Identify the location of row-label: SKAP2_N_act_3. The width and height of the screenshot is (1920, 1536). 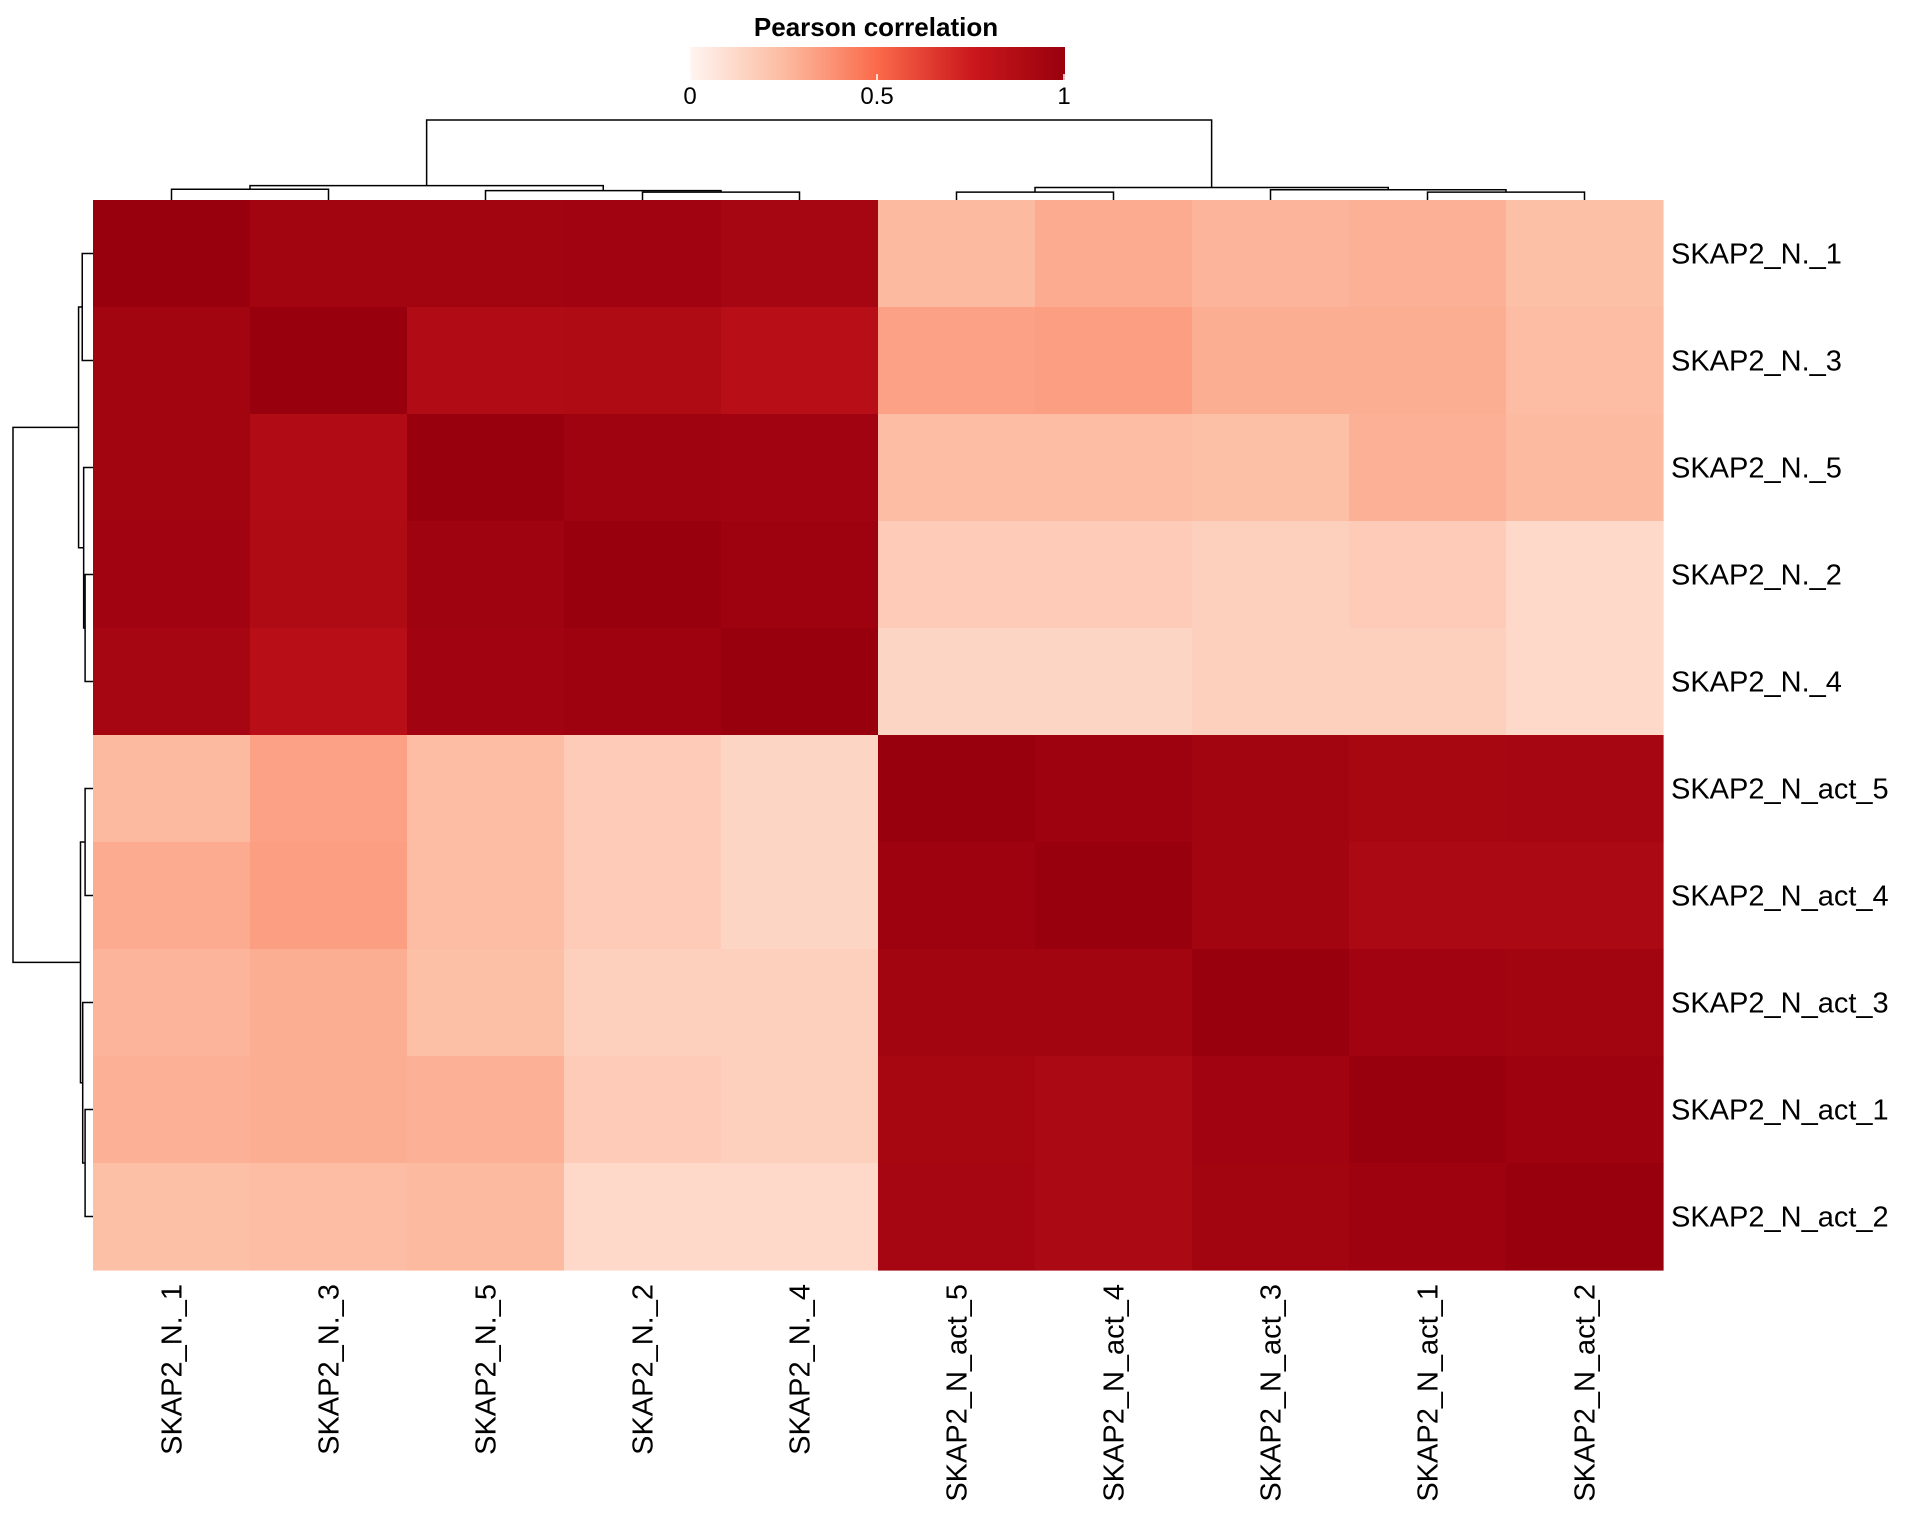
(1780, 1004).